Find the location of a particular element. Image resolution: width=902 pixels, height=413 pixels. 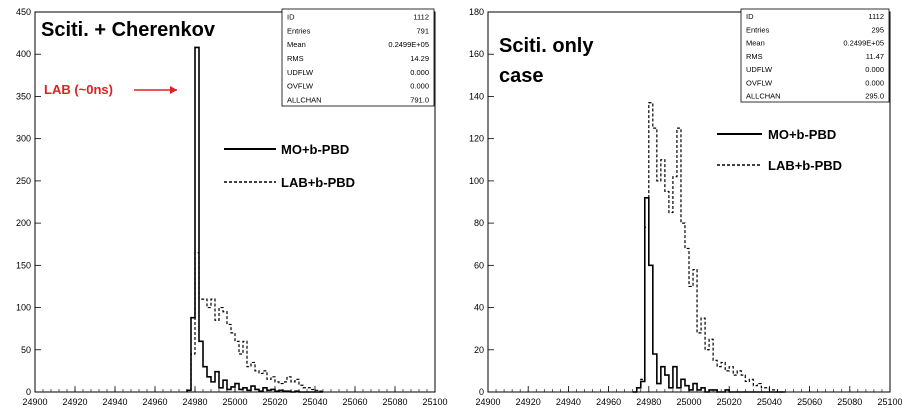

y-tick-label: 60 is located at coordinates (479, 265).